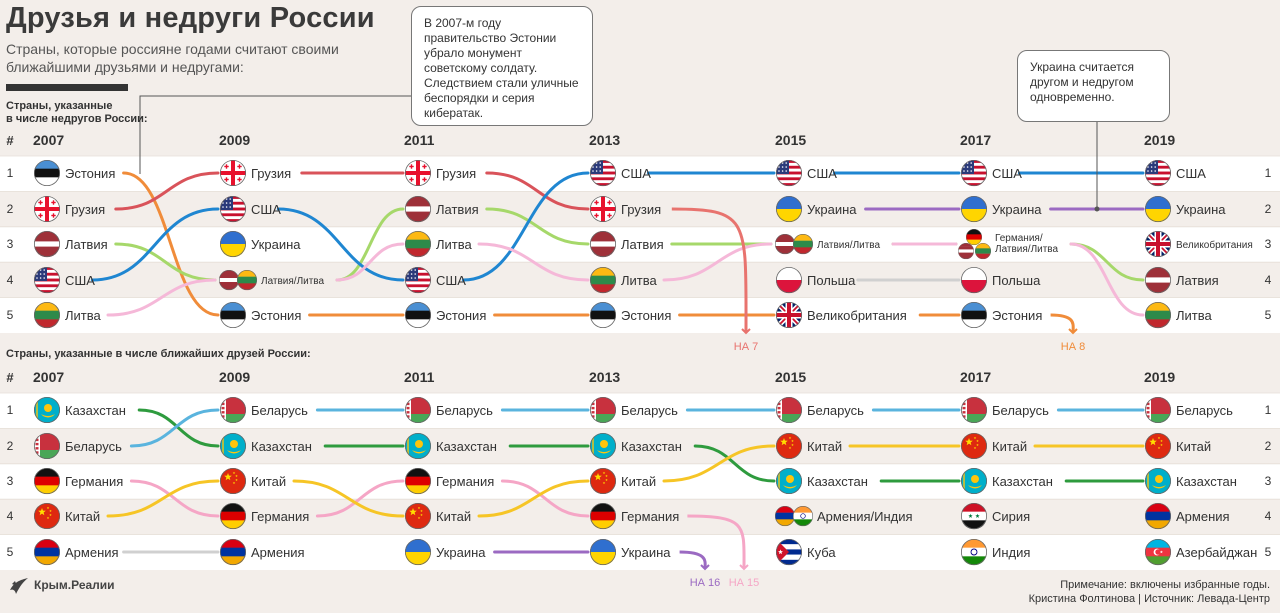  Describe the element at coordinates (1207, 599) in the screenshot. I see `footnote-source: Источник: Левада-Центр` at that location.